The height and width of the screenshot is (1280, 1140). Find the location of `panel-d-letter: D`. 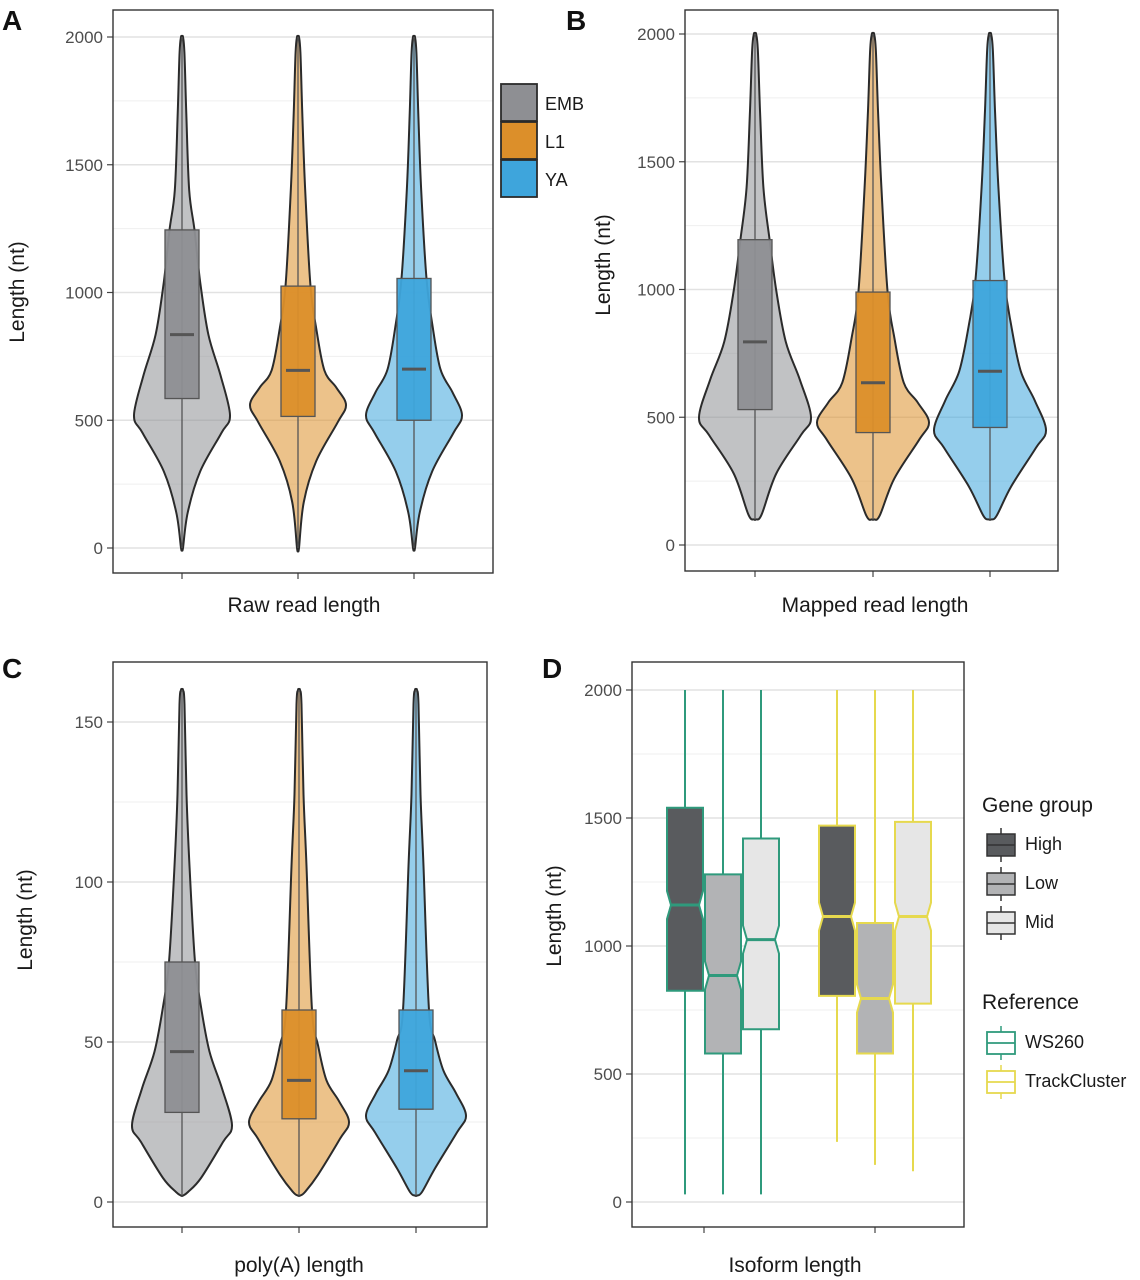

panel-d-letter: D is located at coordinates (552, 668).